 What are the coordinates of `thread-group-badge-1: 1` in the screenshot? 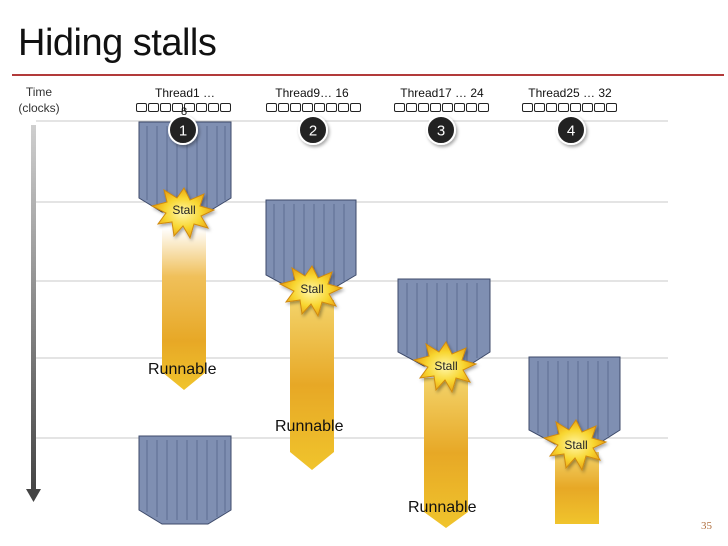 It's located at (183, 130).